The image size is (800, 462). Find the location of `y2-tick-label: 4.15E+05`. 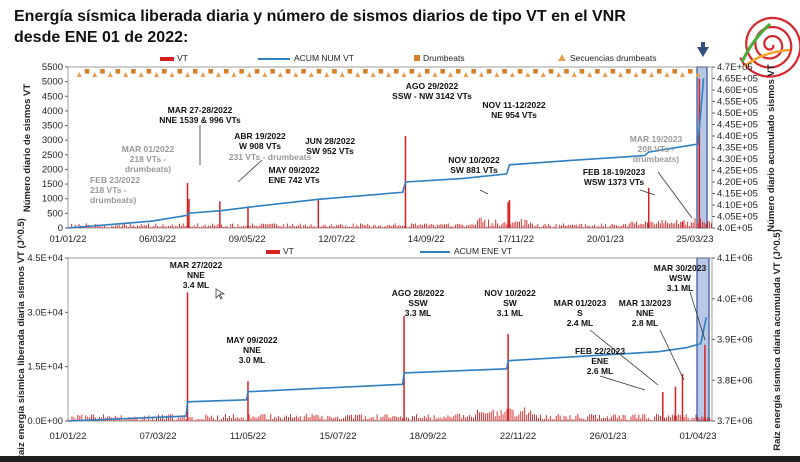

y2-tick-label: 4.15E+05 is located at coordinates (737, 194).